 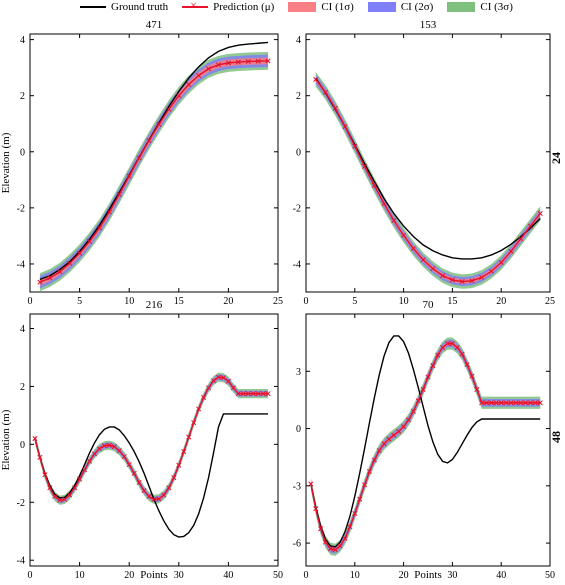 I want to click on ci2-swatch, so click(x=381, y=7).